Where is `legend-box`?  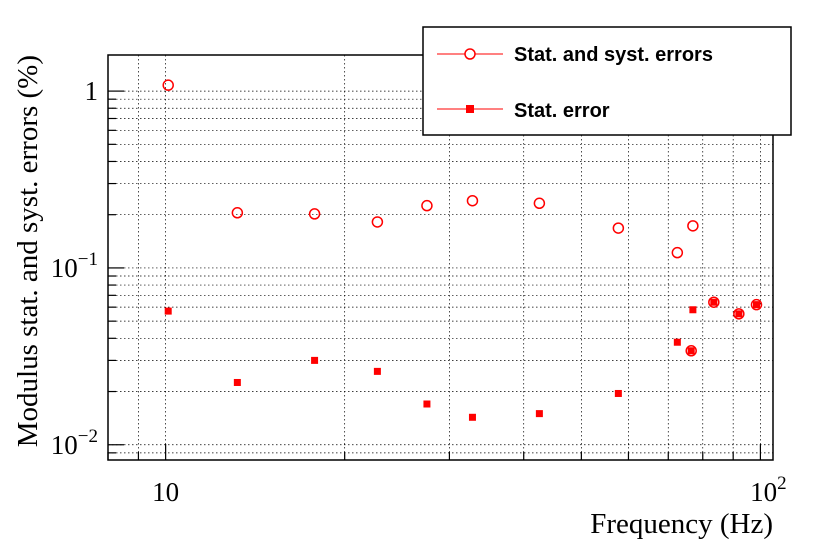 legend-box is located at coordinates (607, 81).